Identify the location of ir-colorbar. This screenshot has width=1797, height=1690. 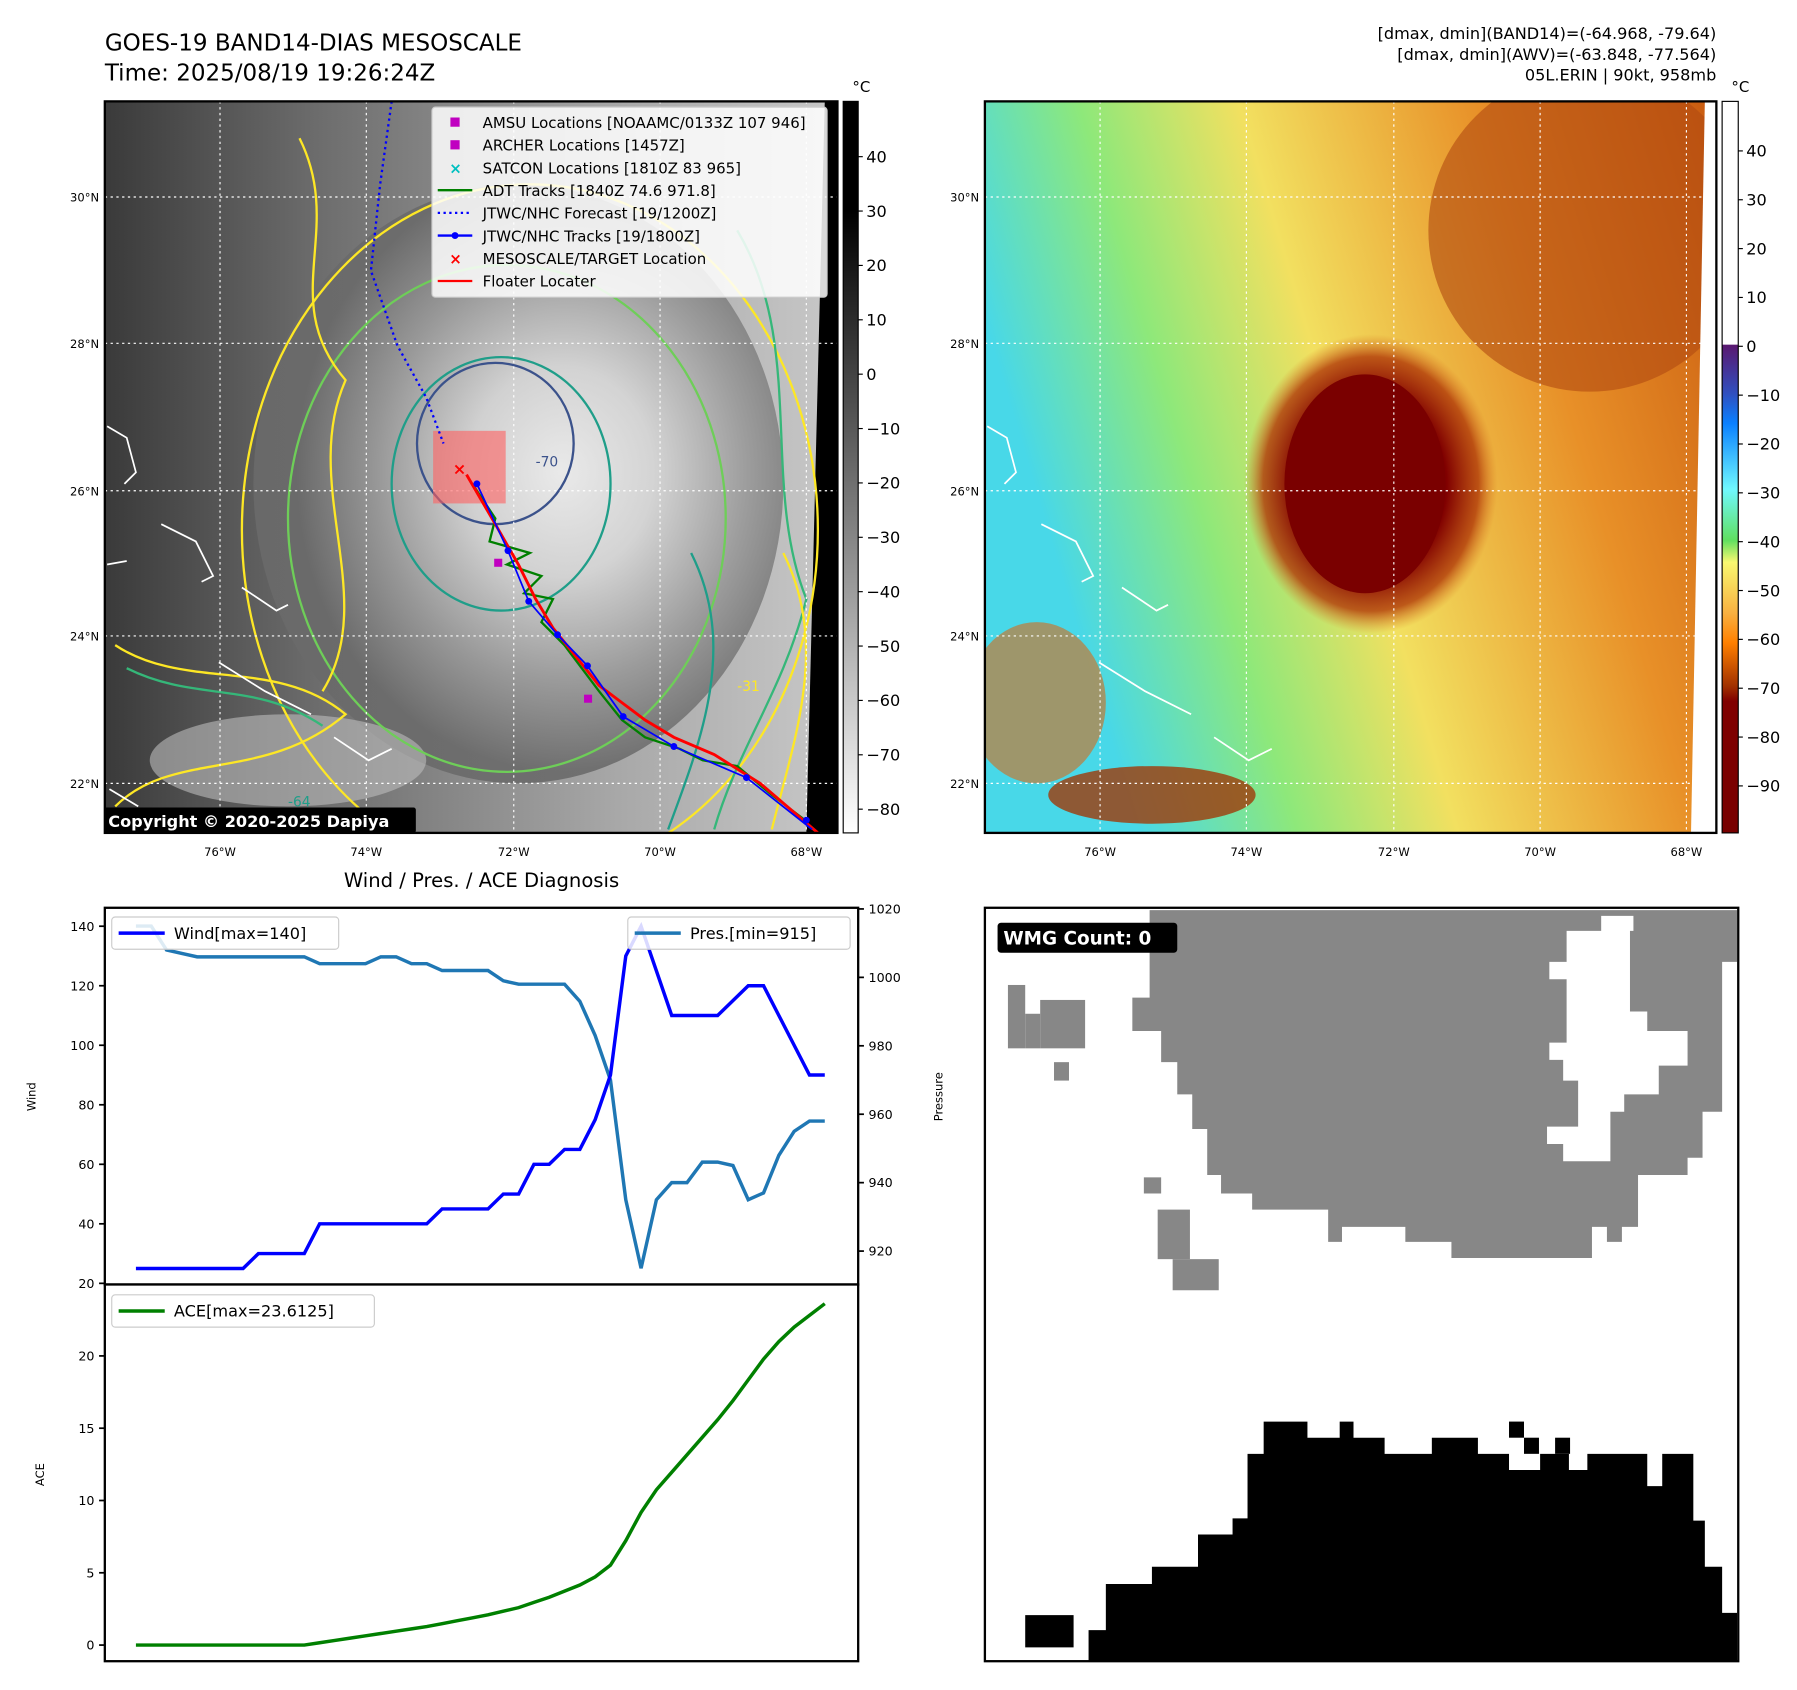
(850, 467).